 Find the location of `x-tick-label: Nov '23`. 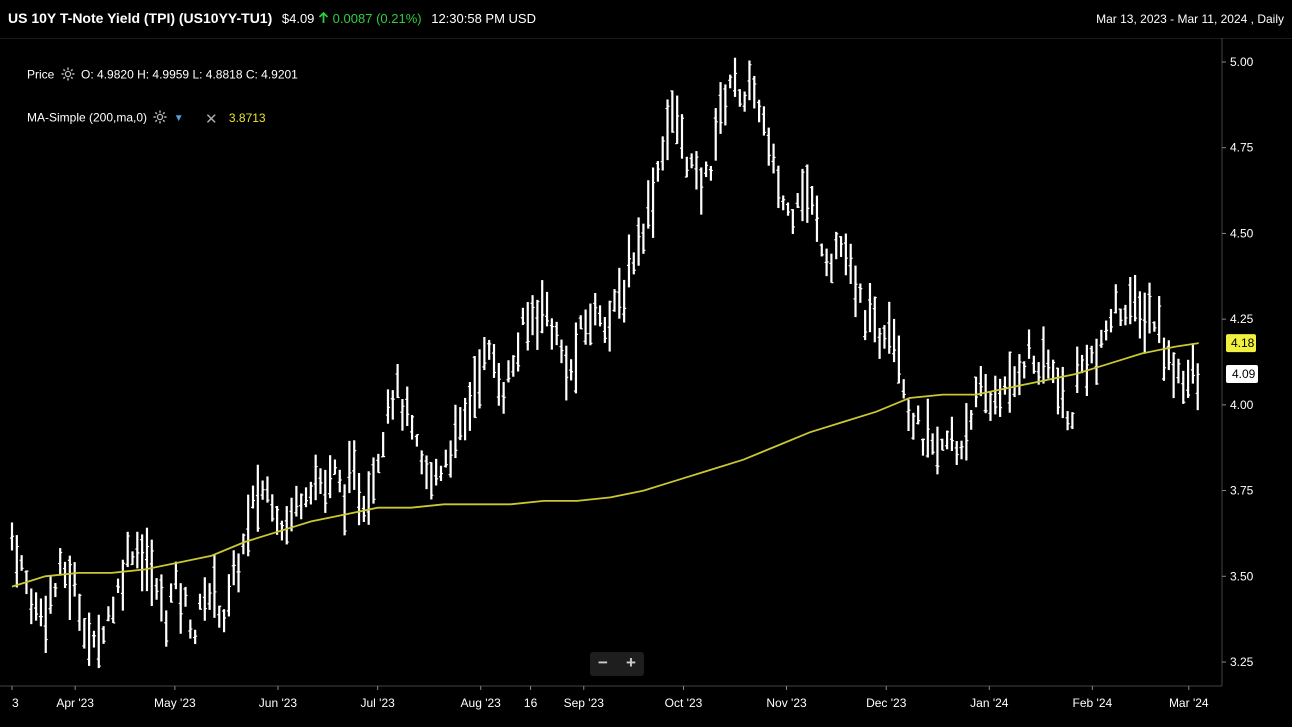

x-tick-label: Nov '23 is located at coordinates (786, 703).